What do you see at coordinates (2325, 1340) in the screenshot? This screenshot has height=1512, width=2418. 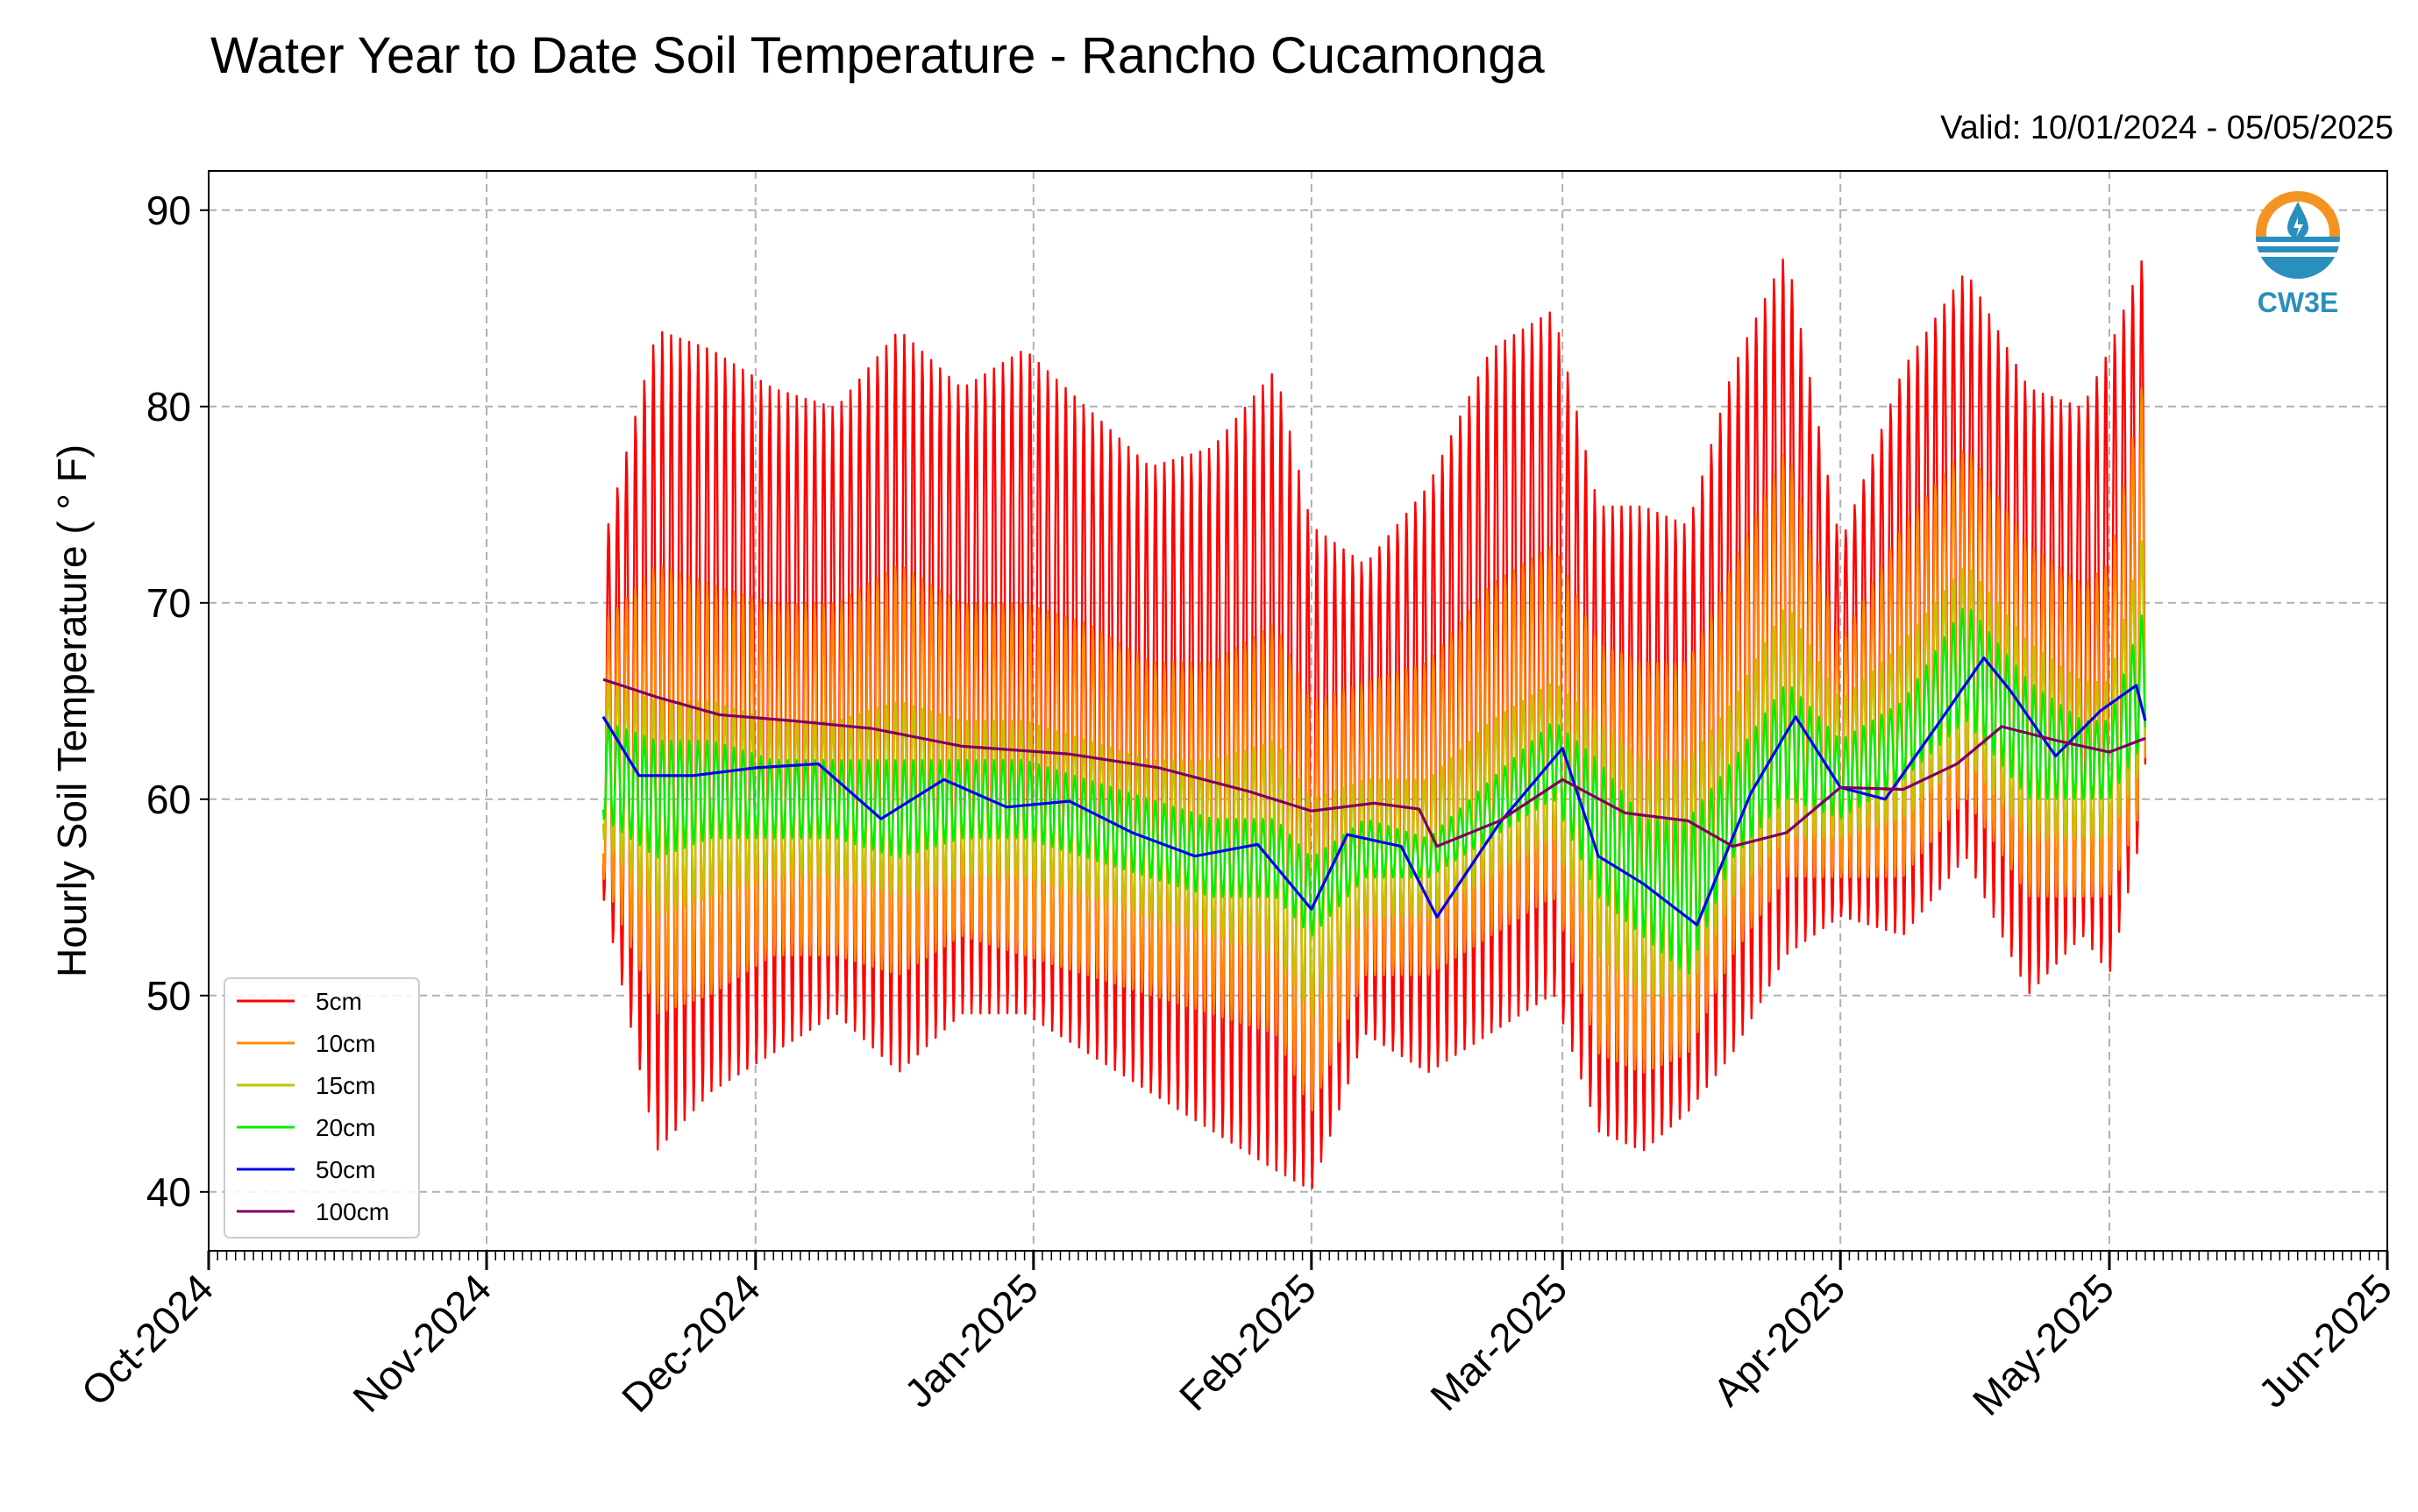 I see `x-tick-label: Jun-2025` at bounding box center [2325, 1340].